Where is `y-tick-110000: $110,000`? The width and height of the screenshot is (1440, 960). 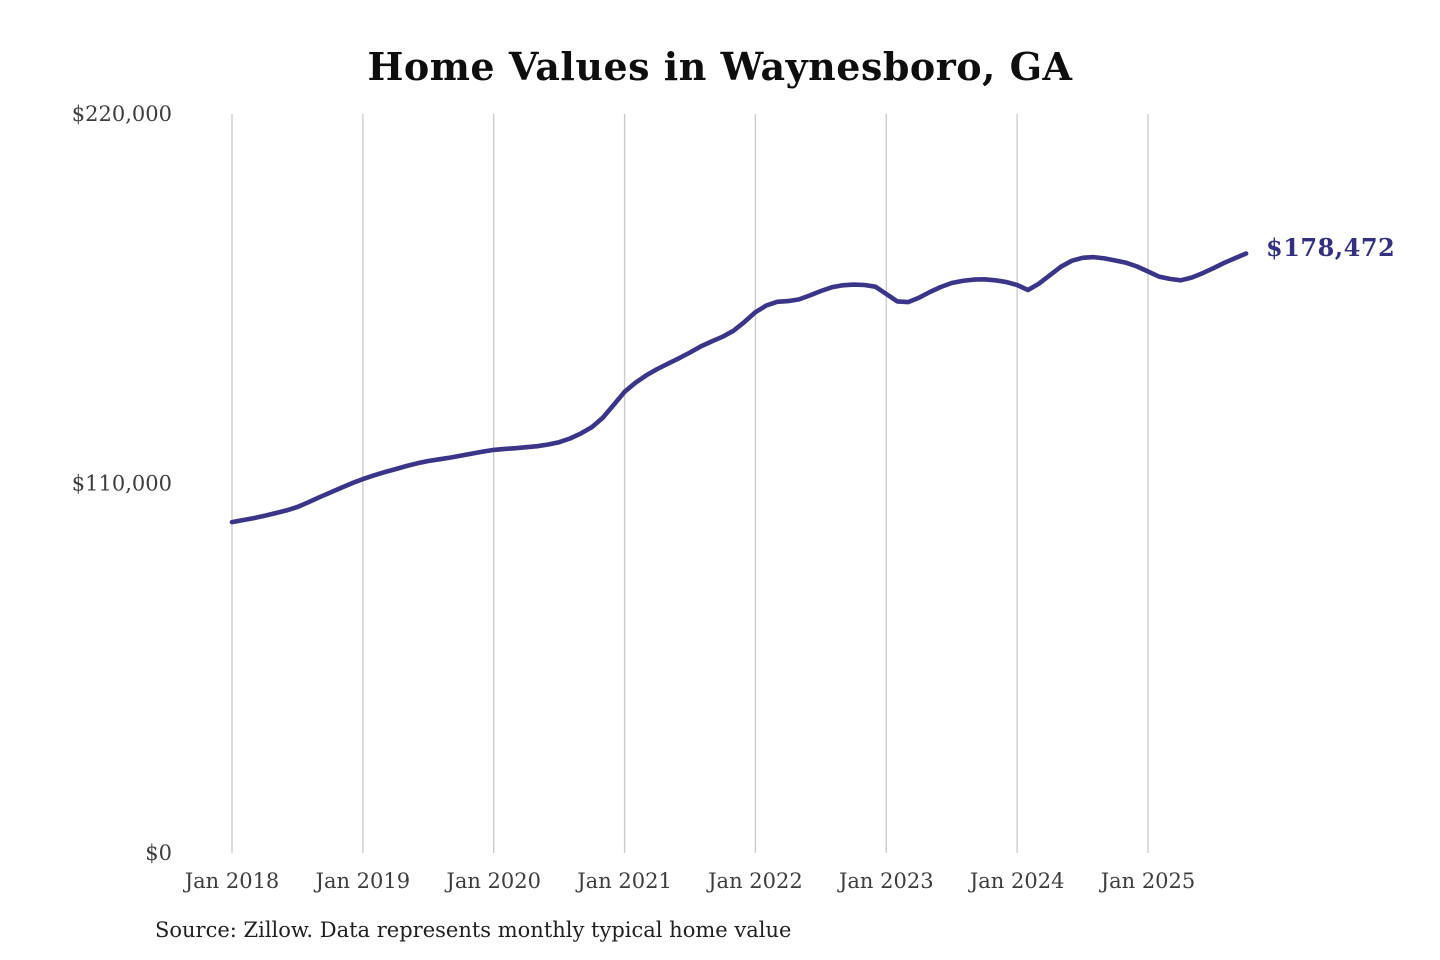 y-tick-110000: $110,000 is located at coordinates (122, 484).